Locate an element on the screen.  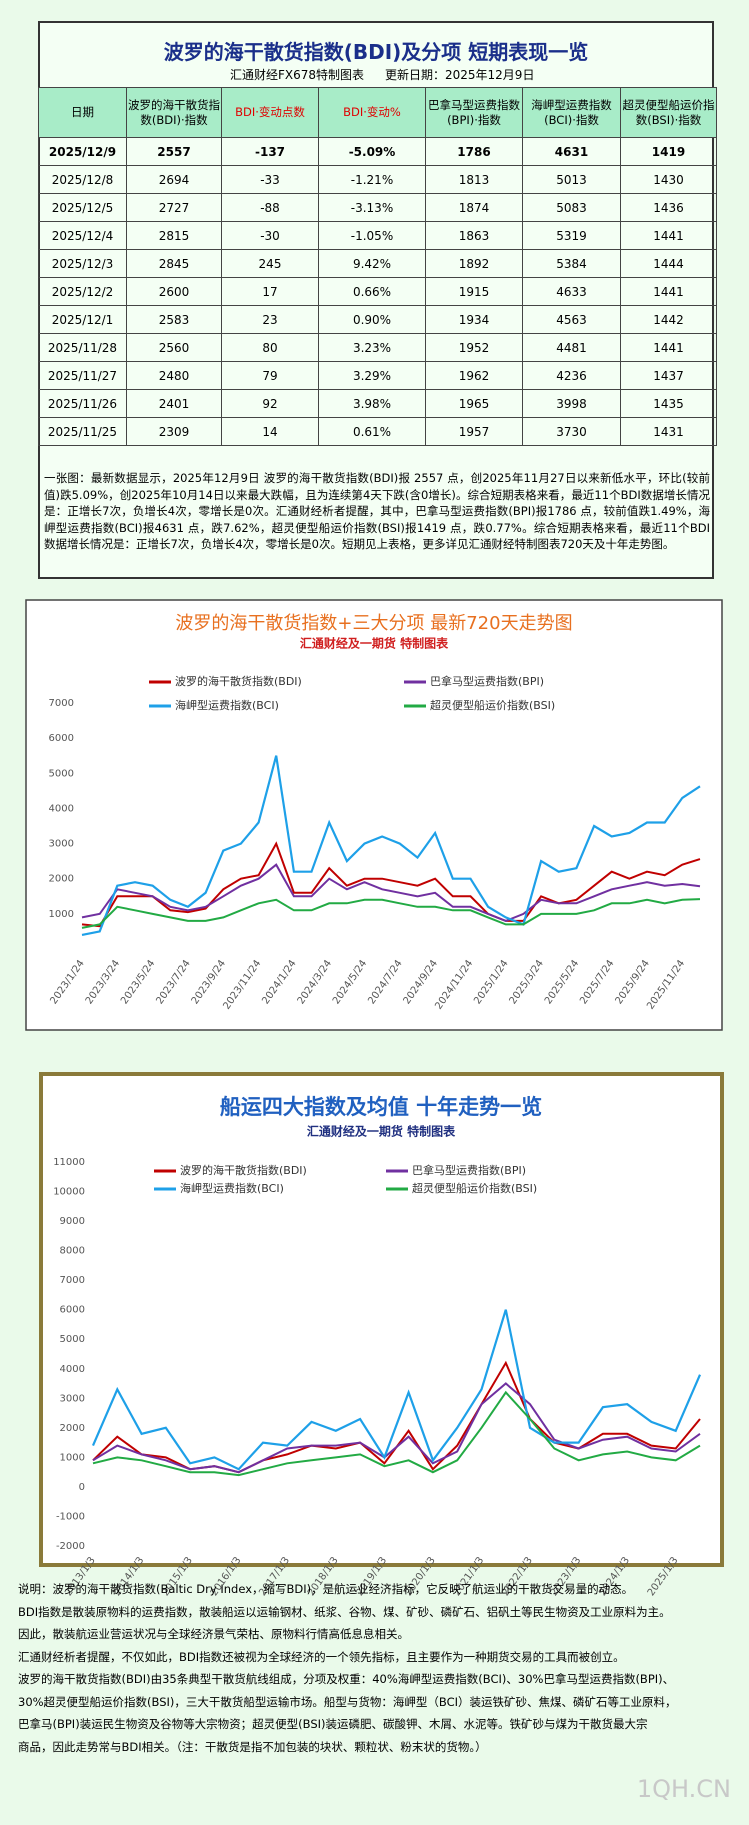
table-cell: 3998 is located at coordinates (571, 403).